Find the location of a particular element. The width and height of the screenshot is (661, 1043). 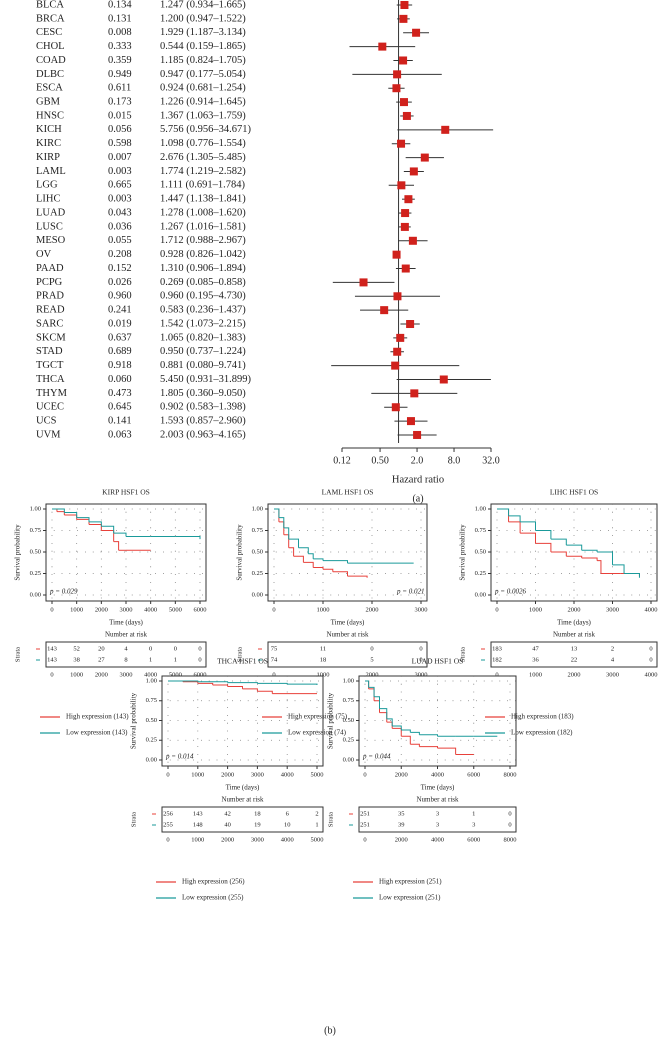

hr-label: 1.774 (1.219–2.582) is located at coordinates (203, 171).